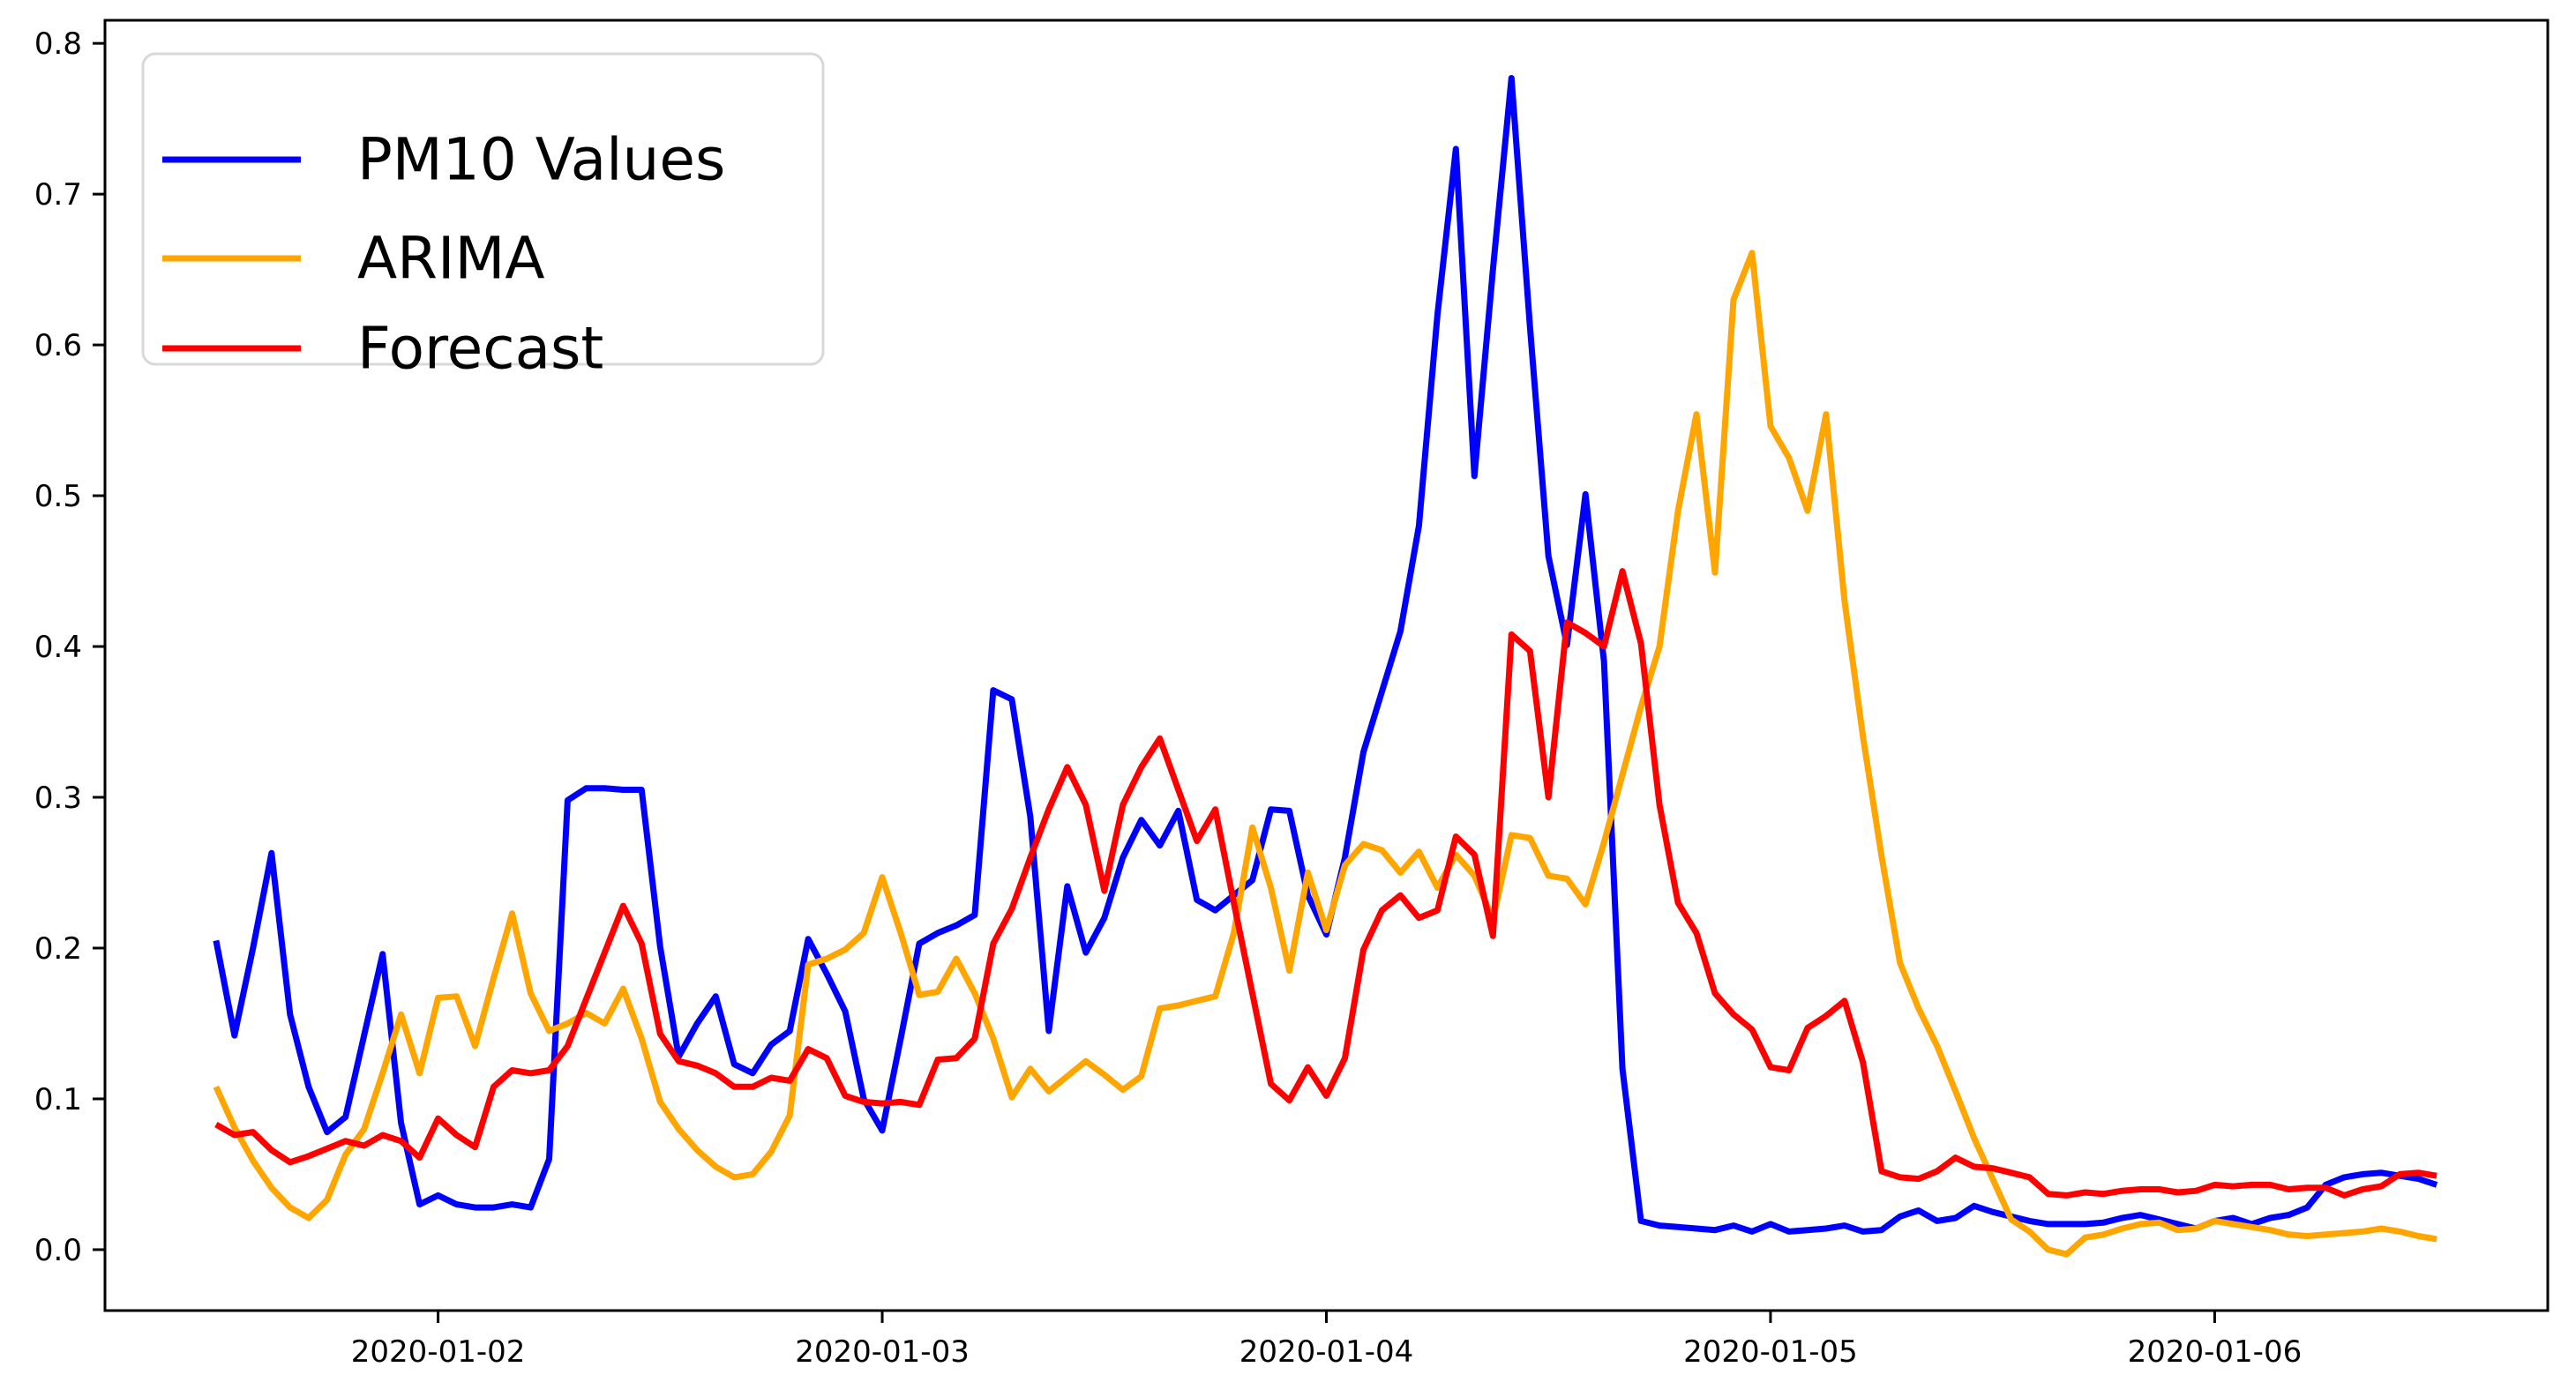 This screenshot has height=1397, width=2576. What do you see at coordinates (58, 1250) in the screenshot?
I see `y-tick-label: 0.0` at bounding box center [58, 1250].